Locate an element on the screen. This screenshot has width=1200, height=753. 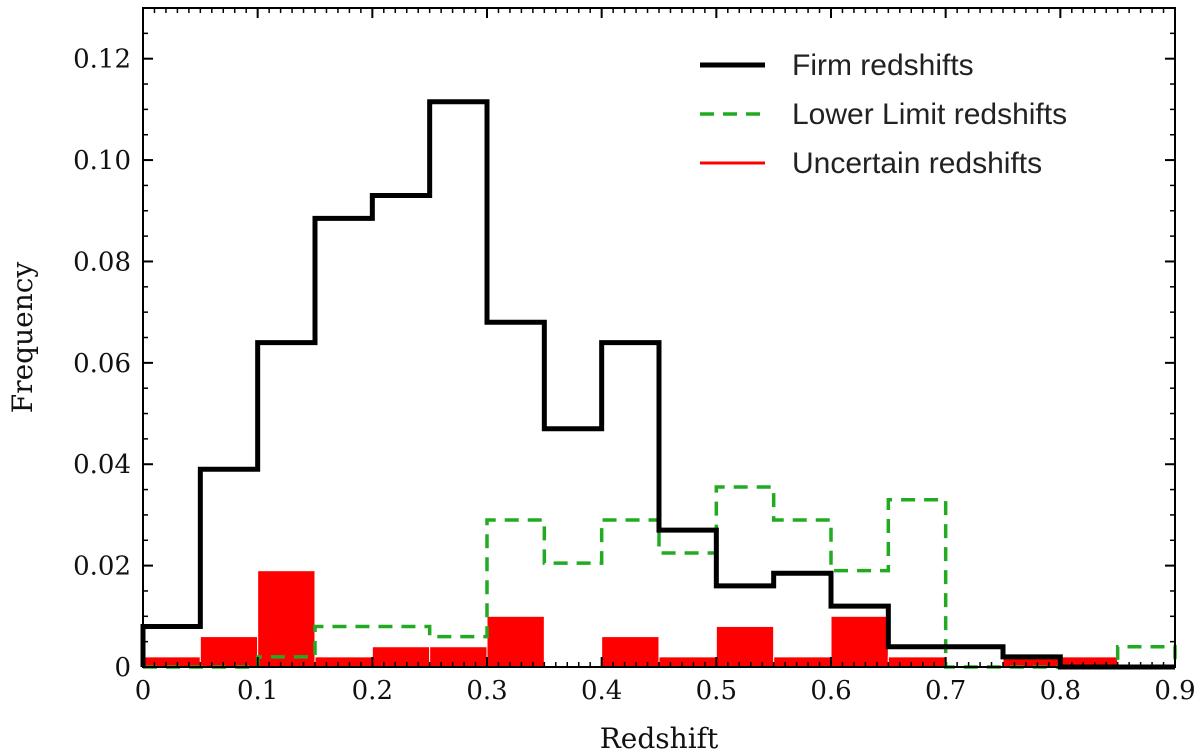
legend-label: Firm redshifts is located at coordinates (883, 65).